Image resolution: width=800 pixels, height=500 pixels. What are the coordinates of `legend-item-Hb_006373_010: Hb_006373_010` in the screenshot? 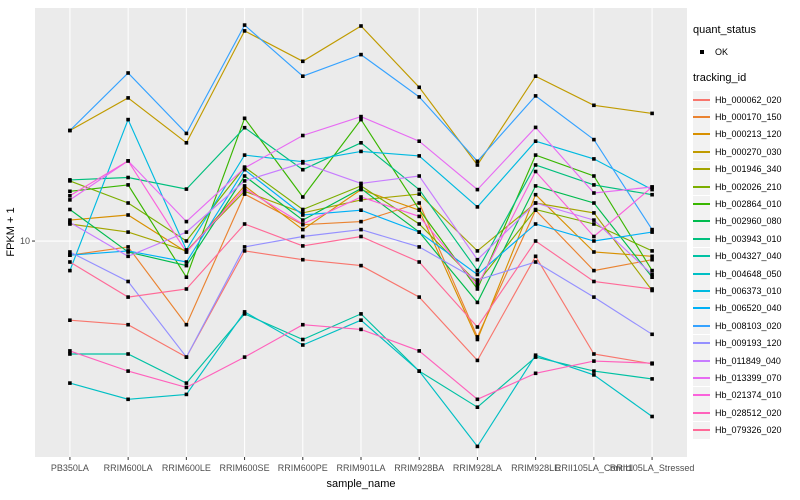 It's located at (746, 291).